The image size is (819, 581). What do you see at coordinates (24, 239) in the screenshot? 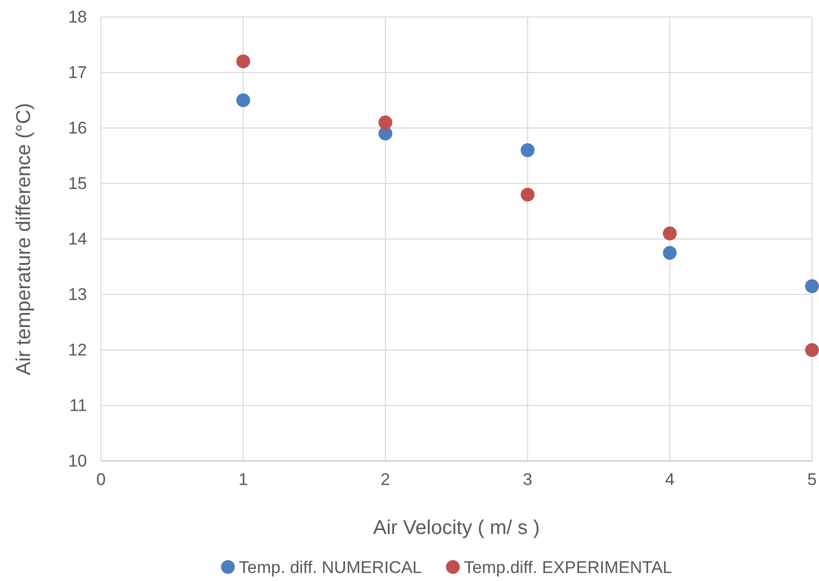
I see `y-axis-title: Air temperature difference (°C)` at bounding box center [24, 239].